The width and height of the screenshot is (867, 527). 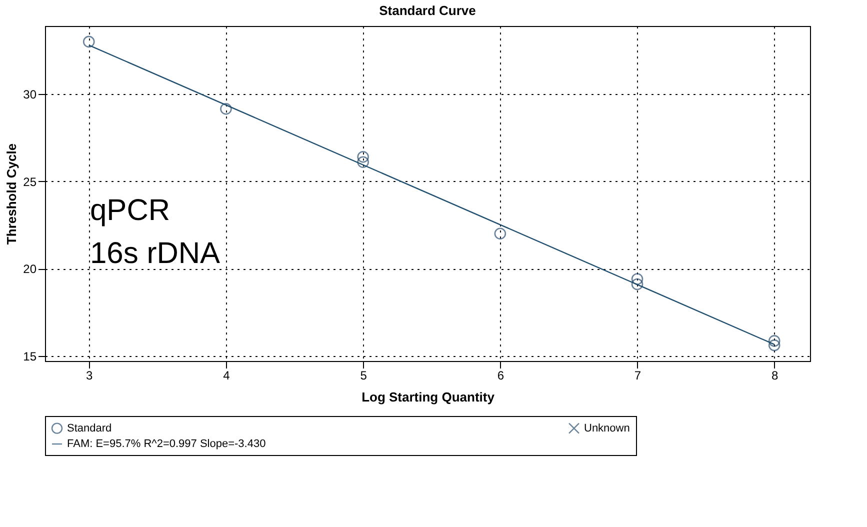 What do you see at coordinates (30, 269) in the screenshot?
I see `y-tick-label: 20` at bounding box center [30, 269].